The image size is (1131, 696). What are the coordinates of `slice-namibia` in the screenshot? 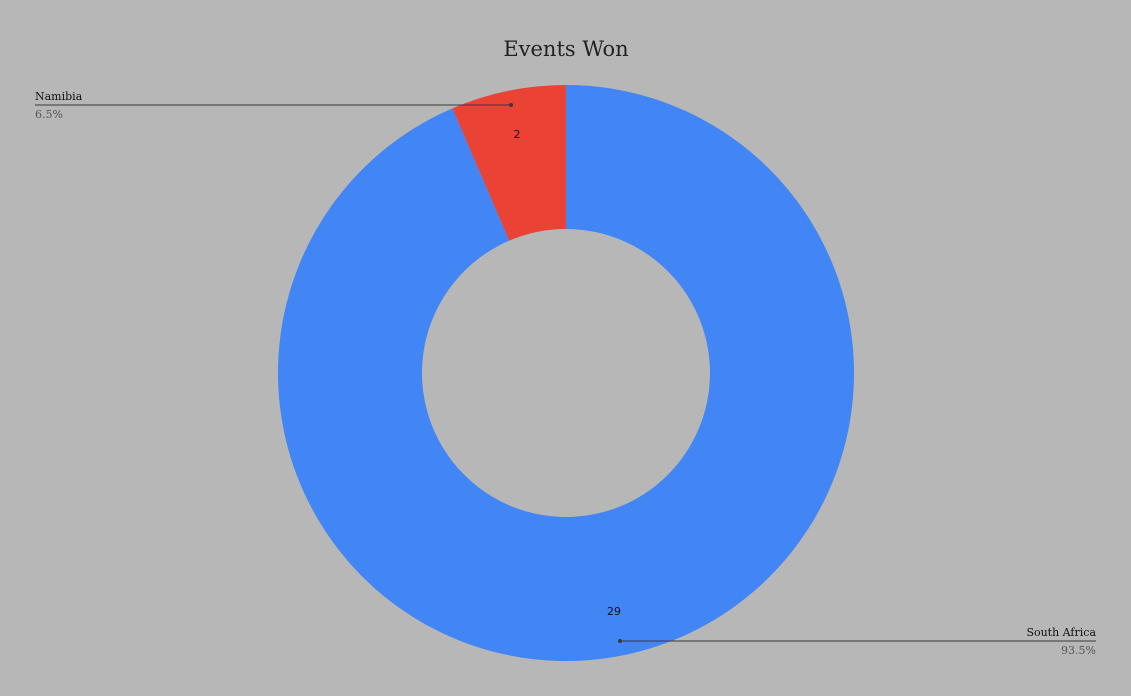 It's located at (509, 163).